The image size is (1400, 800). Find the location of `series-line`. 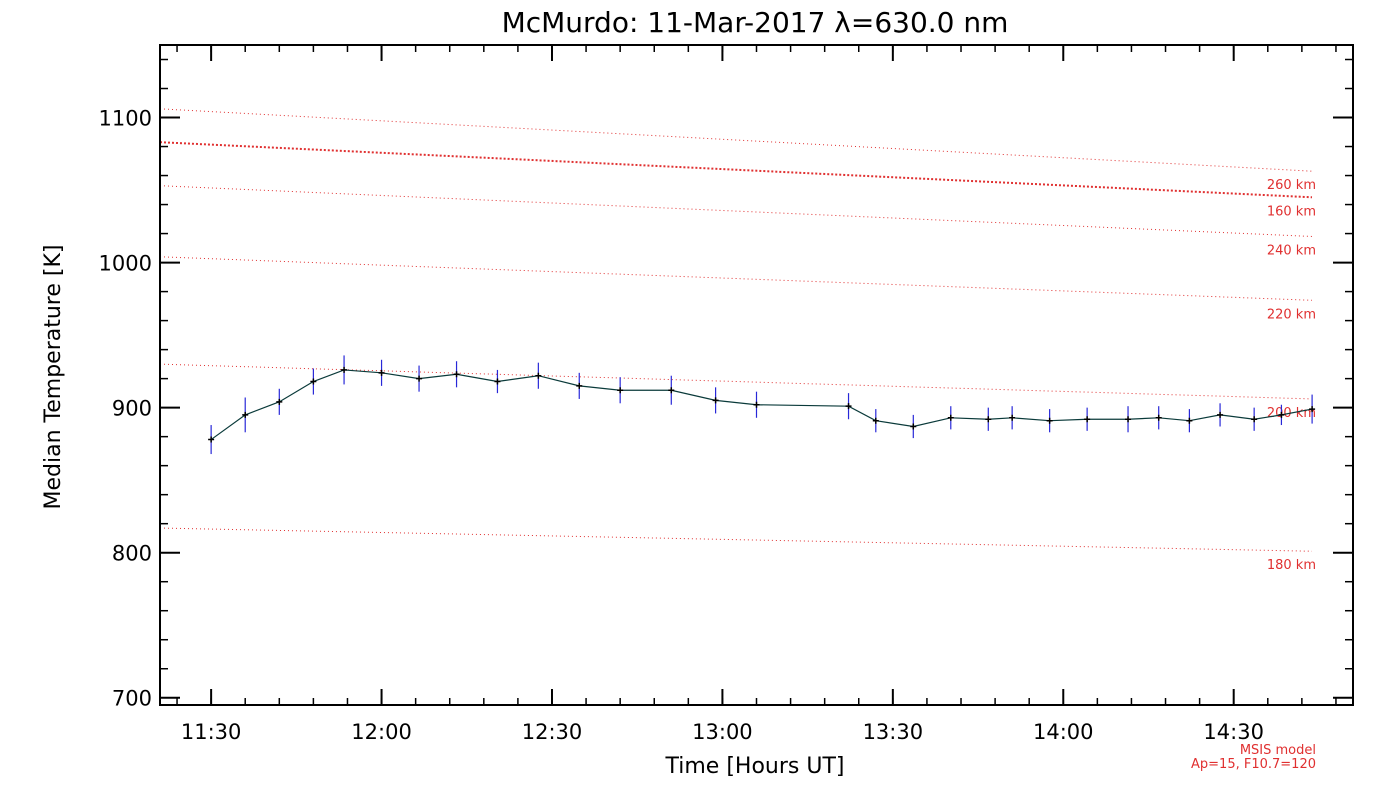

series-line is located at coordinates (761, 405).